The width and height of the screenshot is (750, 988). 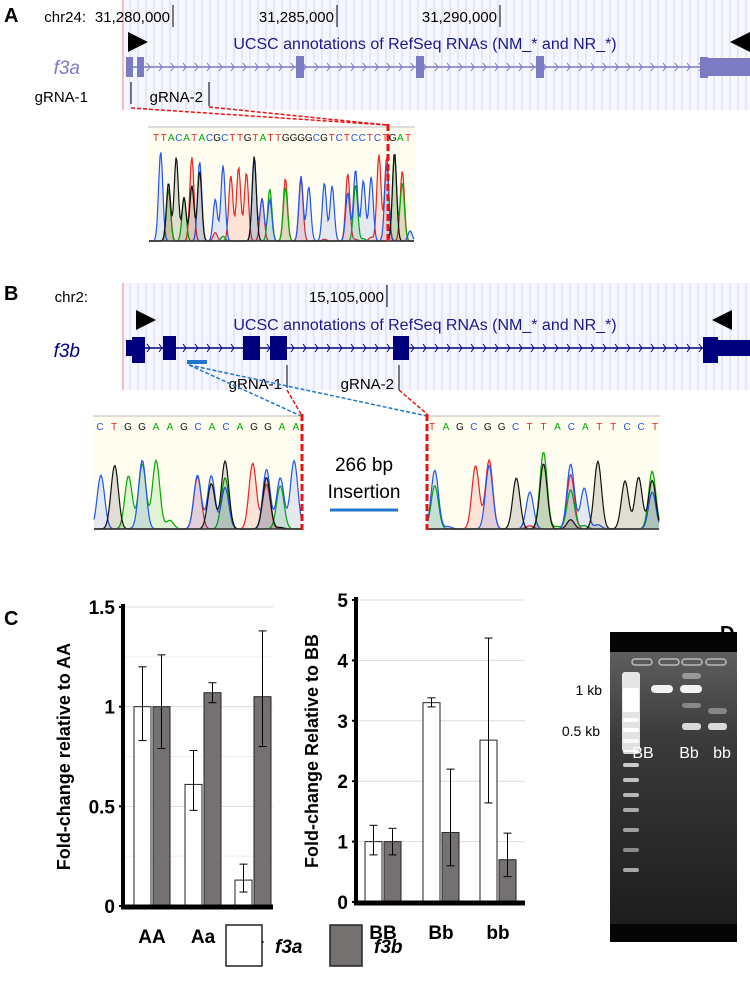 What do you see at coordinates (669, 662) in the screenshot?
I see `gel-well` at bounding box center [669, 662].